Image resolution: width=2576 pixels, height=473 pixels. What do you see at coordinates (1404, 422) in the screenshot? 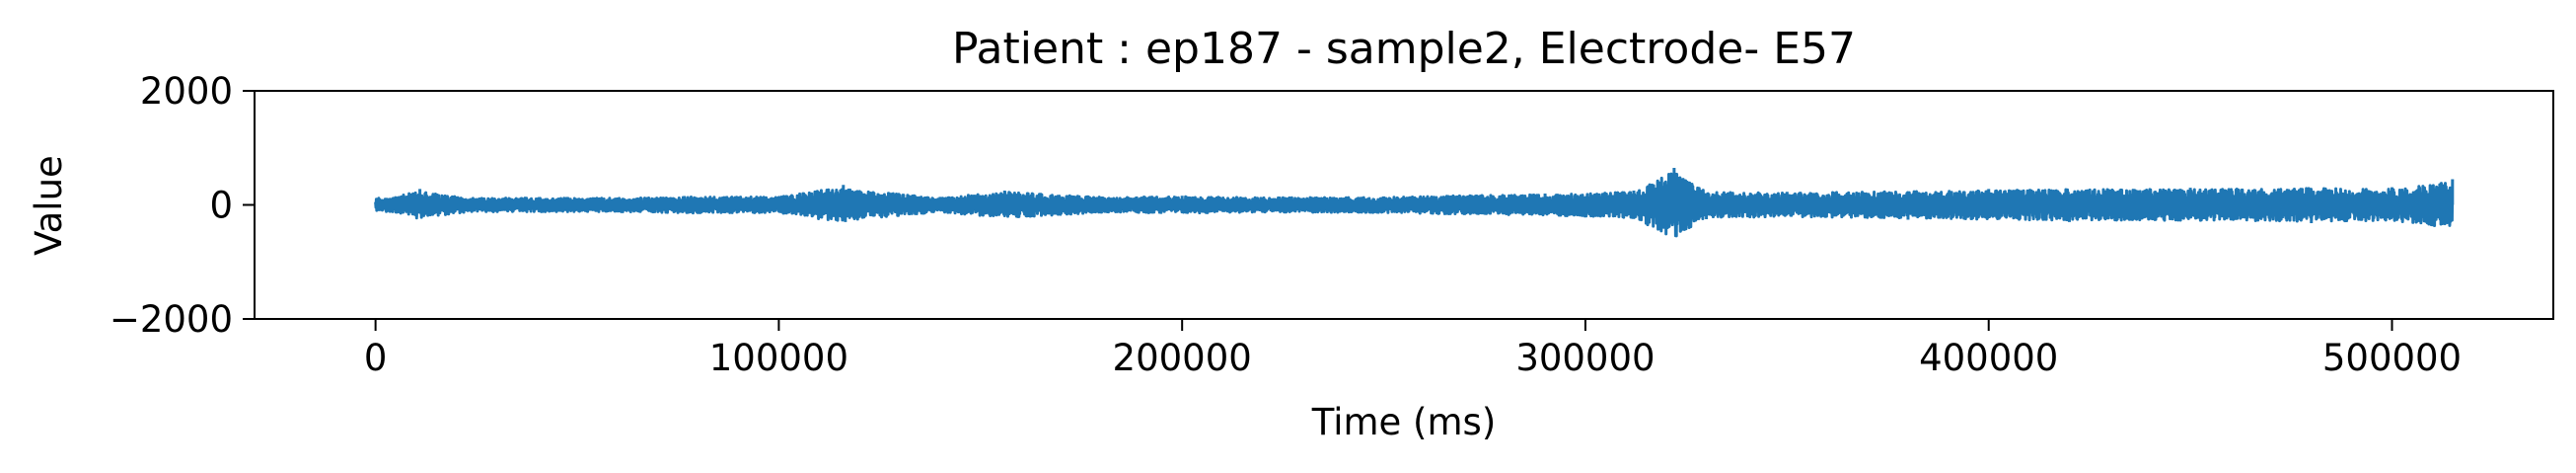
I see `x-axis-label: Time (ms)` at bounding box center [1404, 422].